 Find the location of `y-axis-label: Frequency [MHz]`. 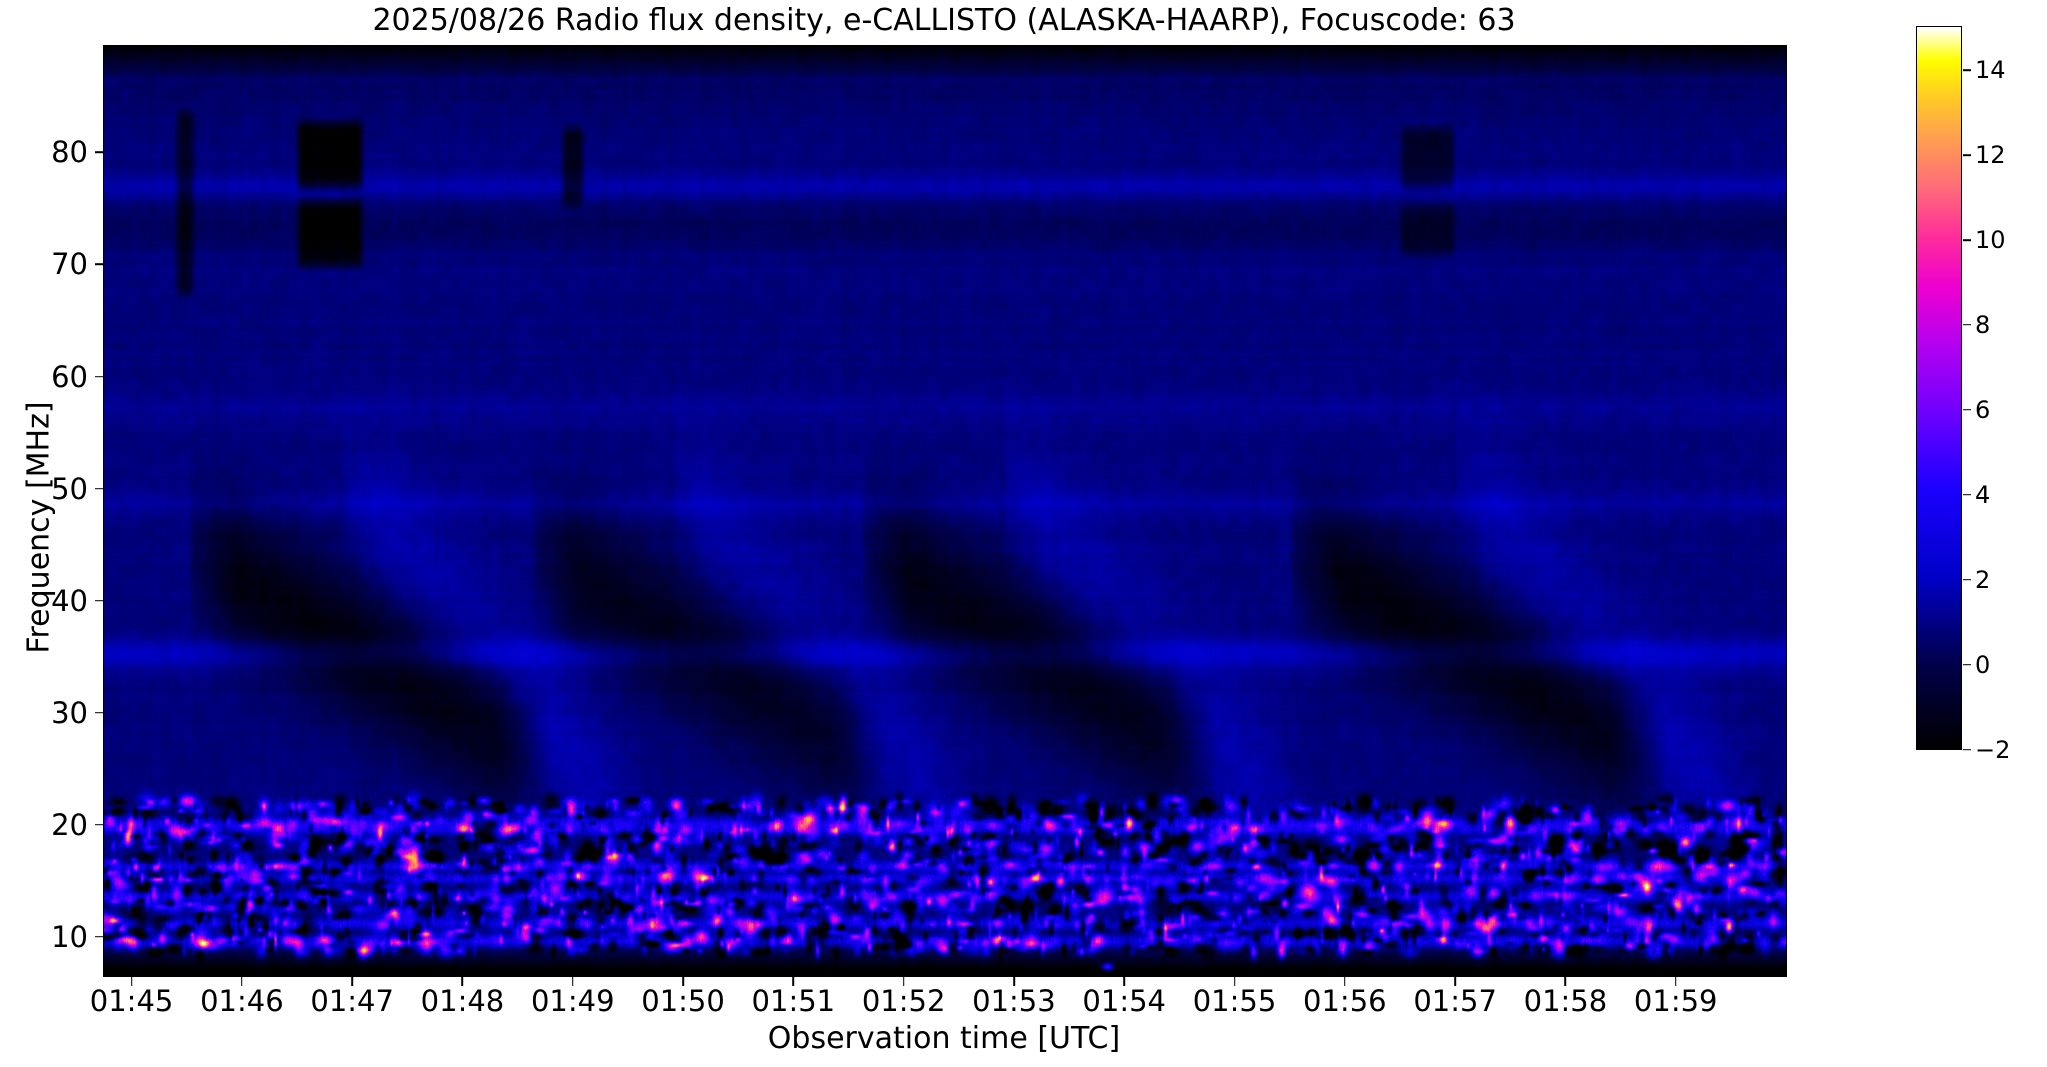

y-axis-label: Frequency [MHz] is located at coordinates (39, 527).